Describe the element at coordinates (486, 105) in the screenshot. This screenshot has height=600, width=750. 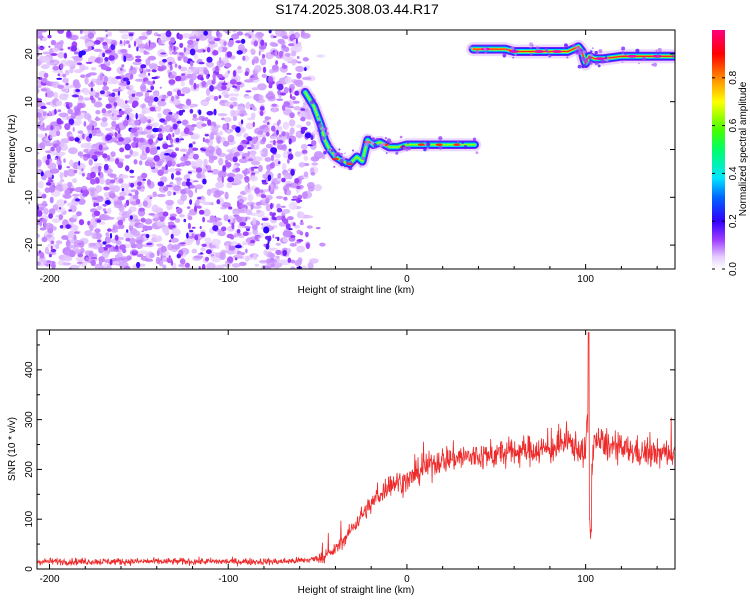
I see `signal-track` at that location.